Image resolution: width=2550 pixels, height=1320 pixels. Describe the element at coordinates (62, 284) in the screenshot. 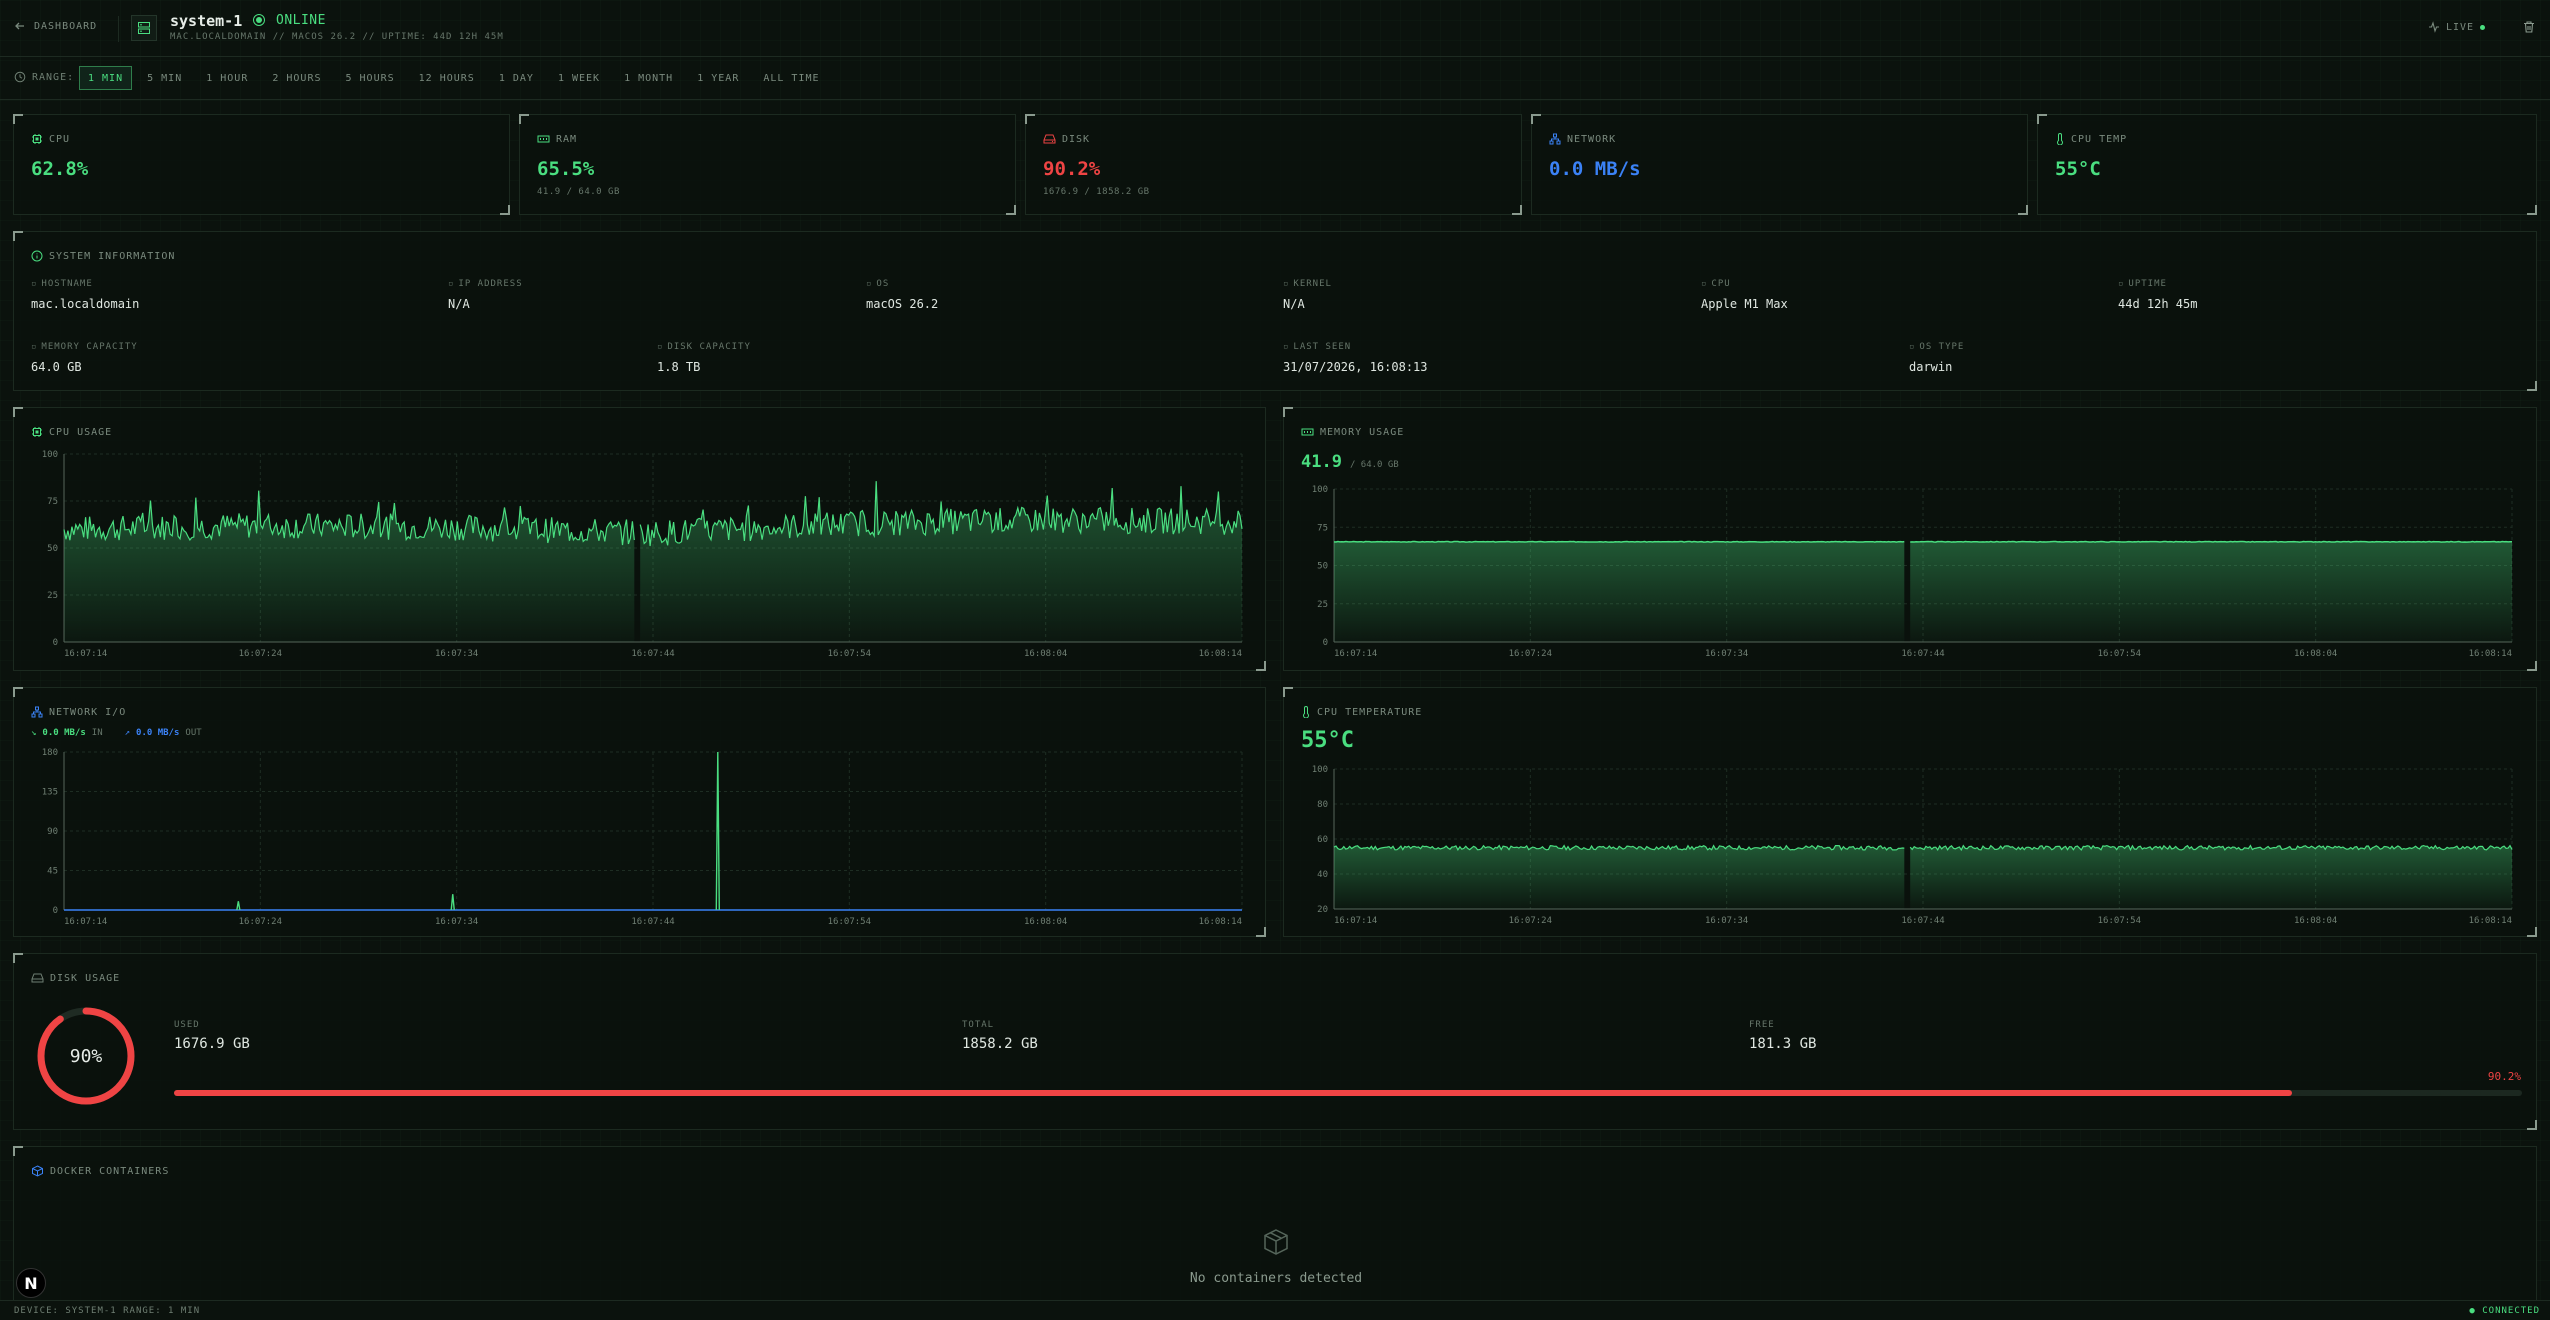

I see `sysinfo-label: ▫ HOSTNAME` at that location.